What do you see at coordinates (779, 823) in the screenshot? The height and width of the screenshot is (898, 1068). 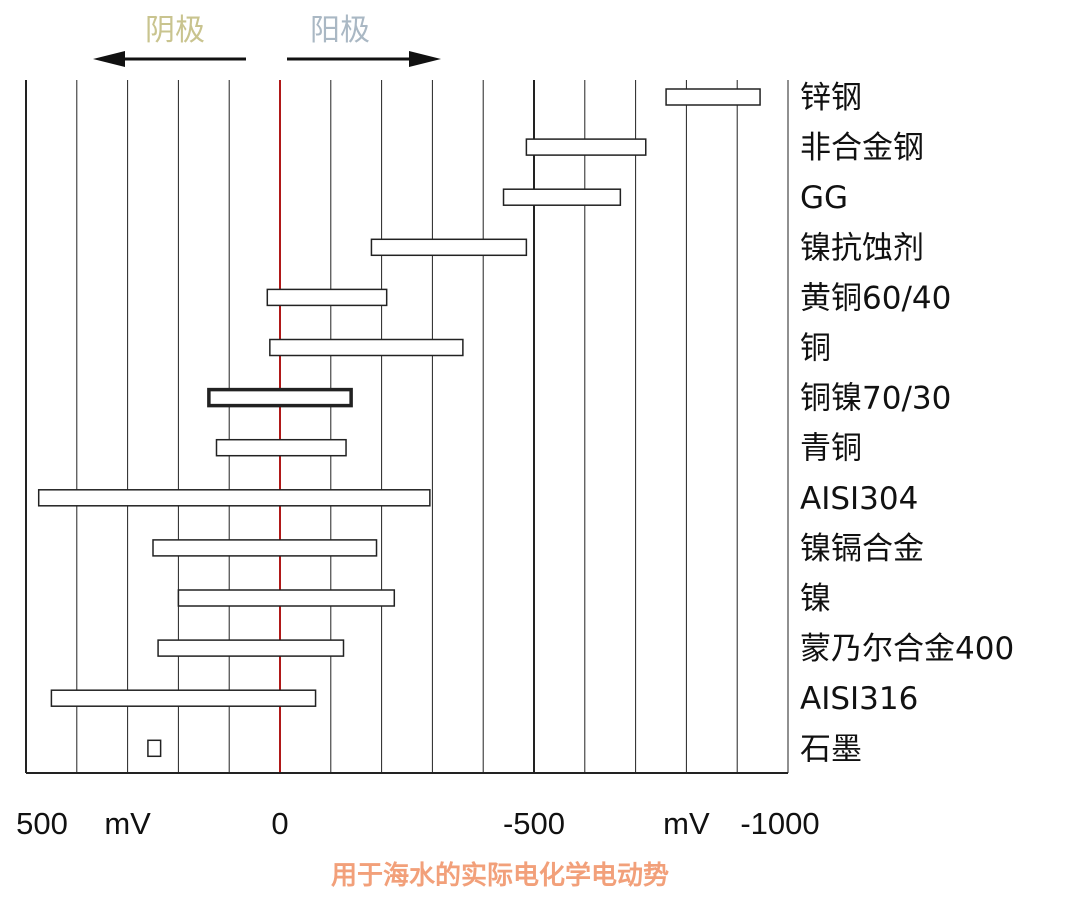 I see `tick-label: -1000` at bounding box center [779, 823].